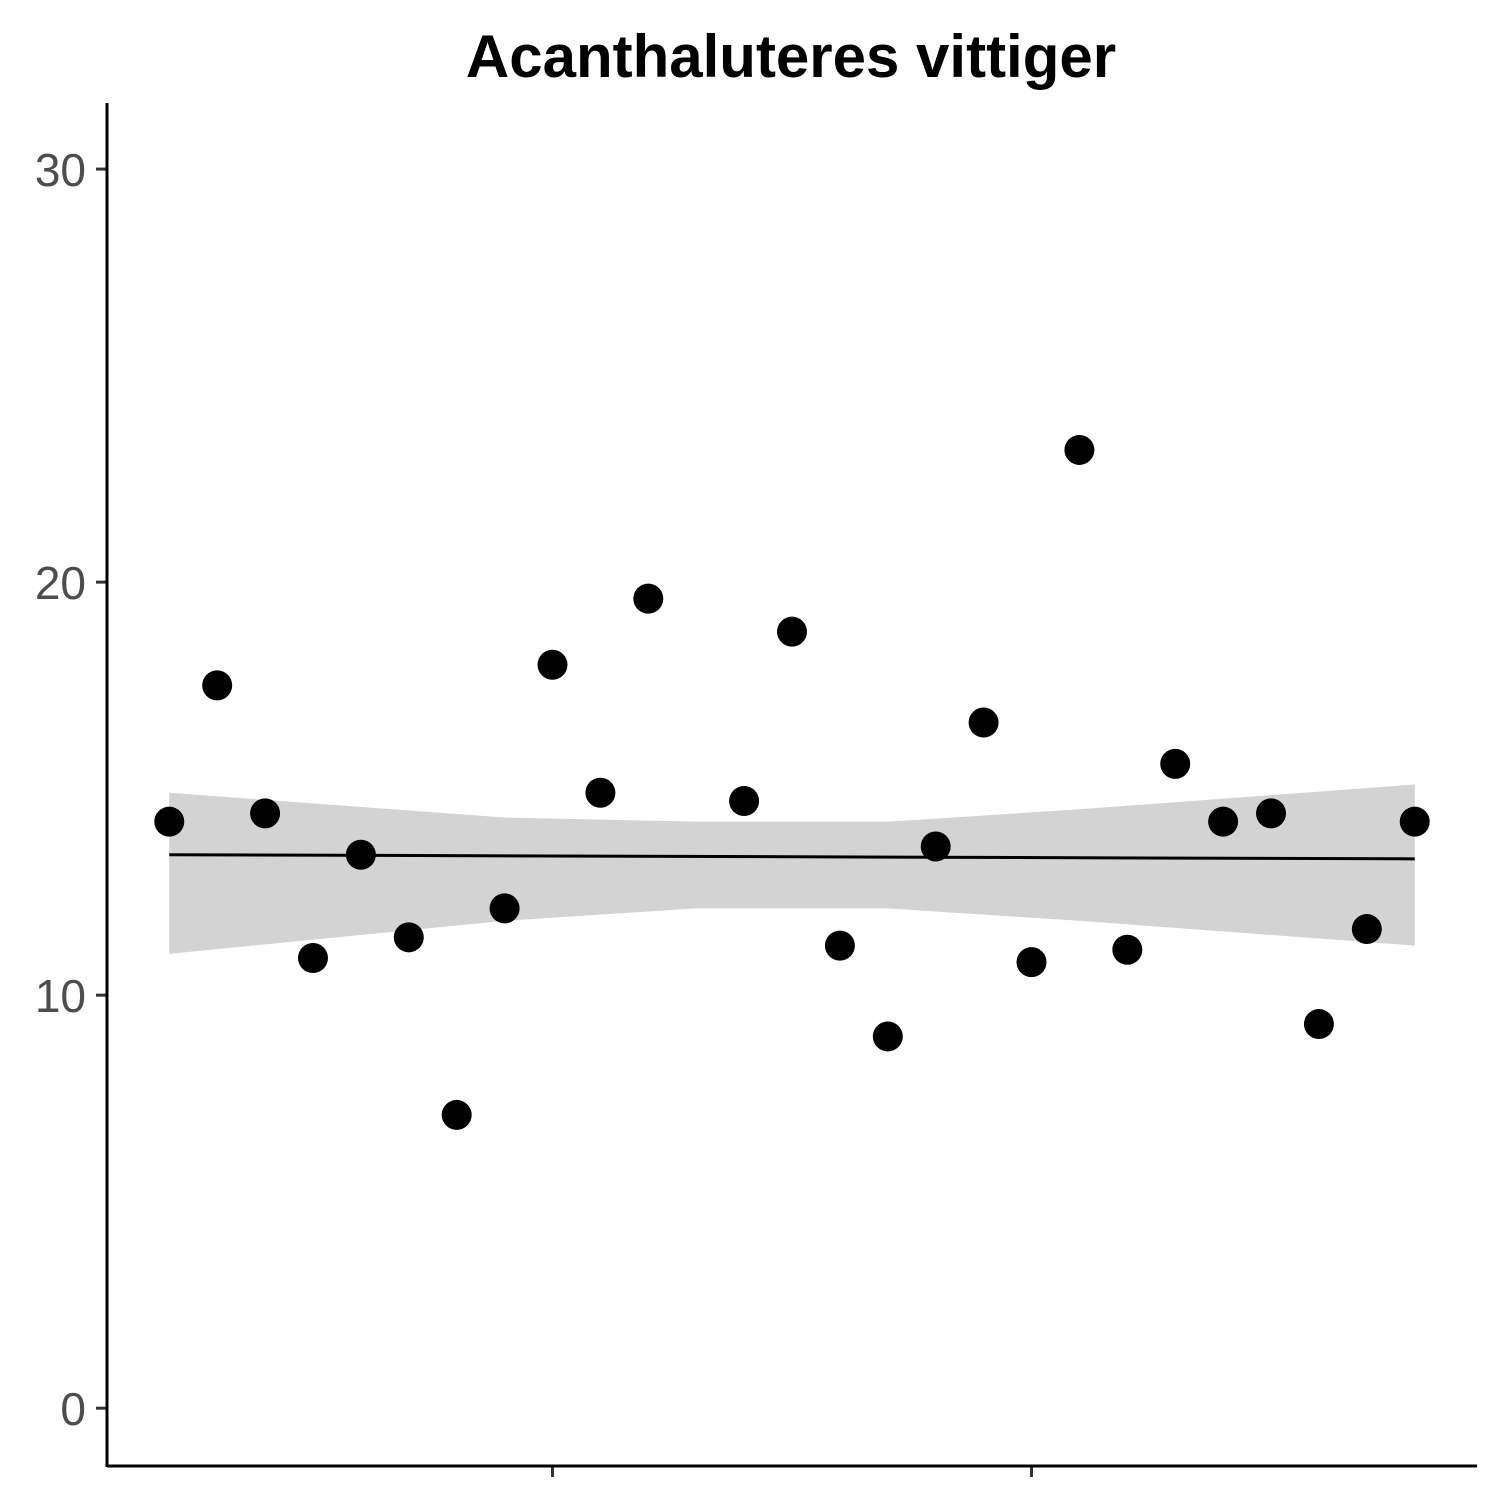 This screenshot has height=1500, width=1500. Describe the element at coordinates (792, 869) in the screenshot. I see `confidence-band` at that location.